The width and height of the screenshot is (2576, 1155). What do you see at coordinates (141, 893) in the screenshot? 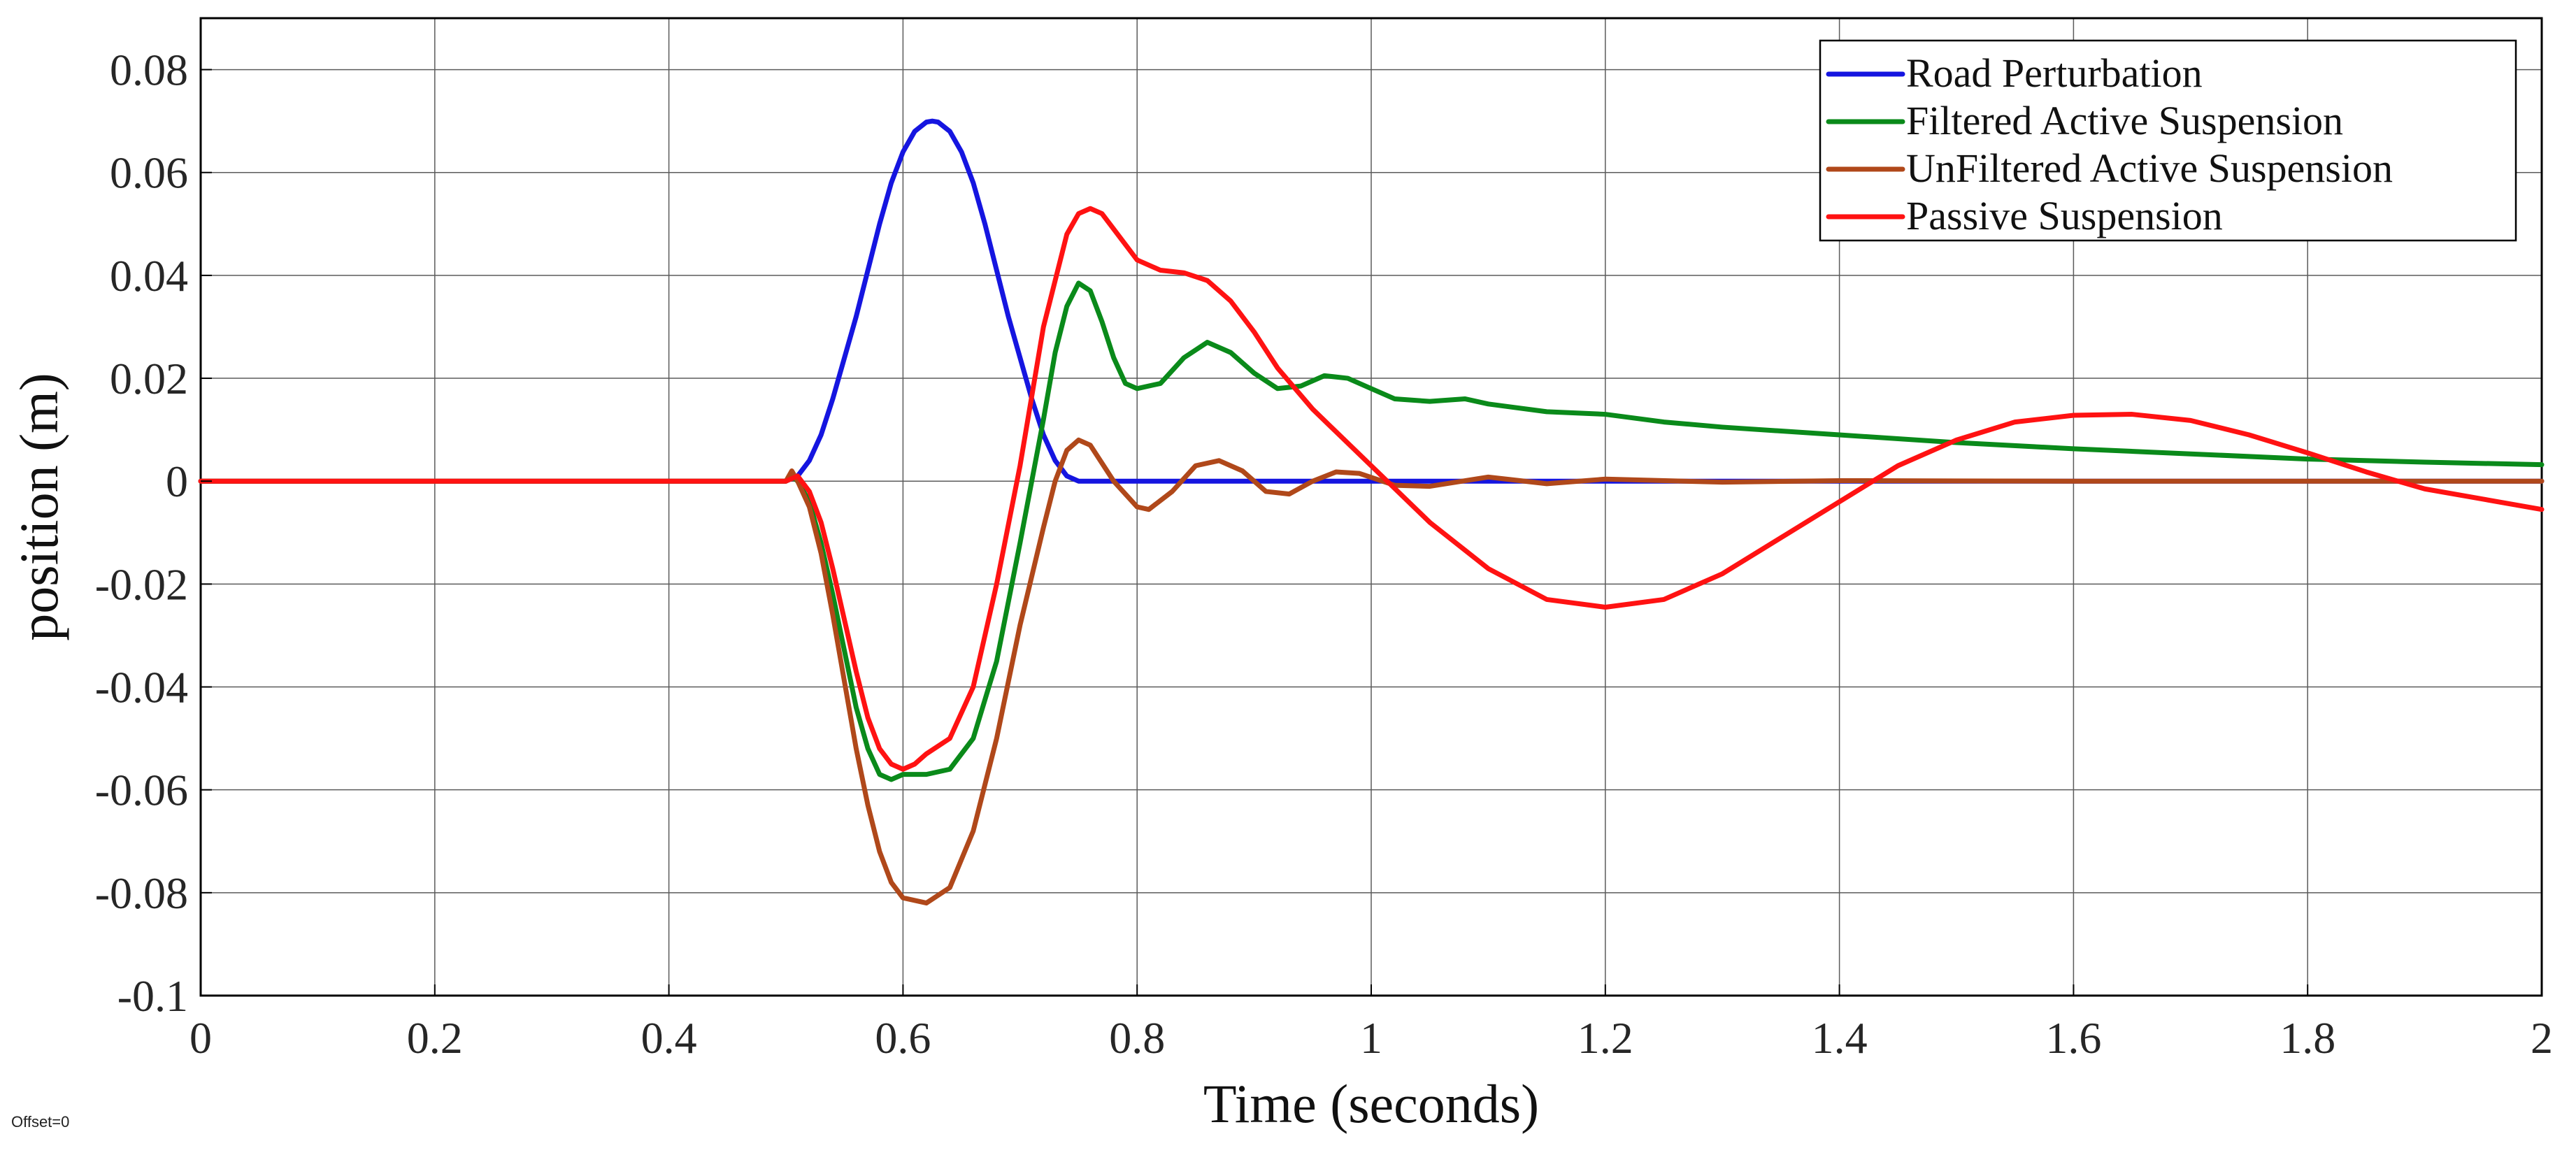
I see `y-tick-label: -0.08` at bounding box center [141, 893].